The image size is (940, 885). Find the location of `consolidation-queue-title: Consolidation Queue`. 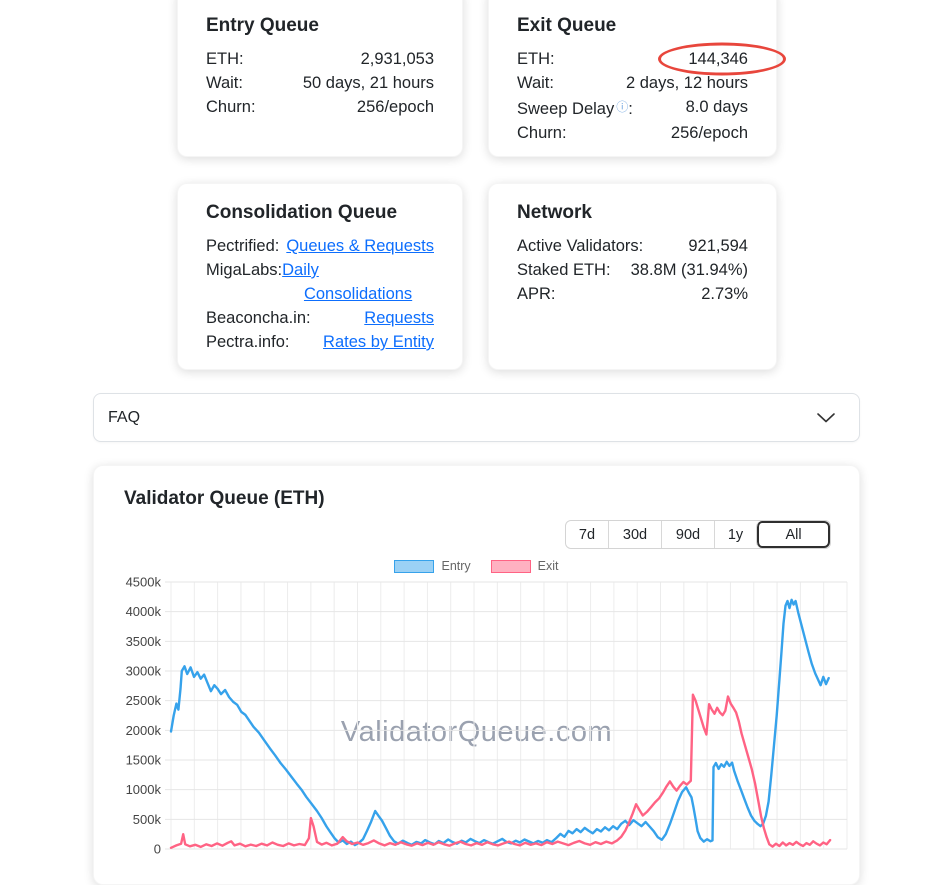

consolidation-queue-title: Consolidation Queue is located at coordinates (302, 212).